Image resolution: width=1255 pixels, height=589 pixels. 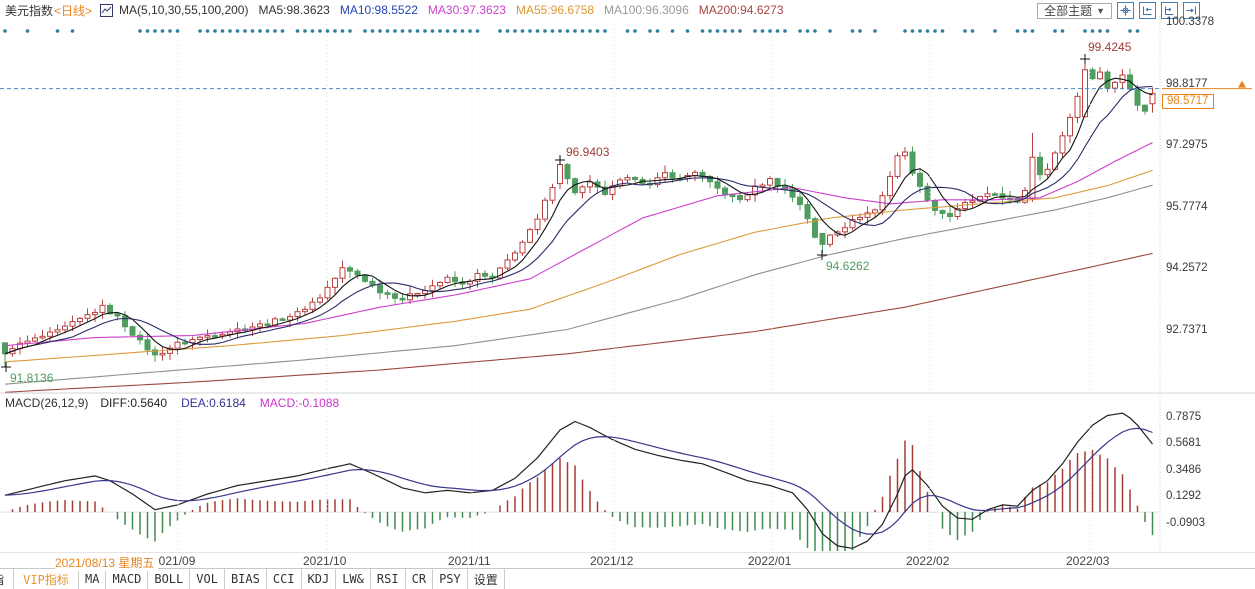 What do you see at coordinates (770, 561) in the screenshot?
I see `date-label: 2022/01` at bounding box center [770, 561].